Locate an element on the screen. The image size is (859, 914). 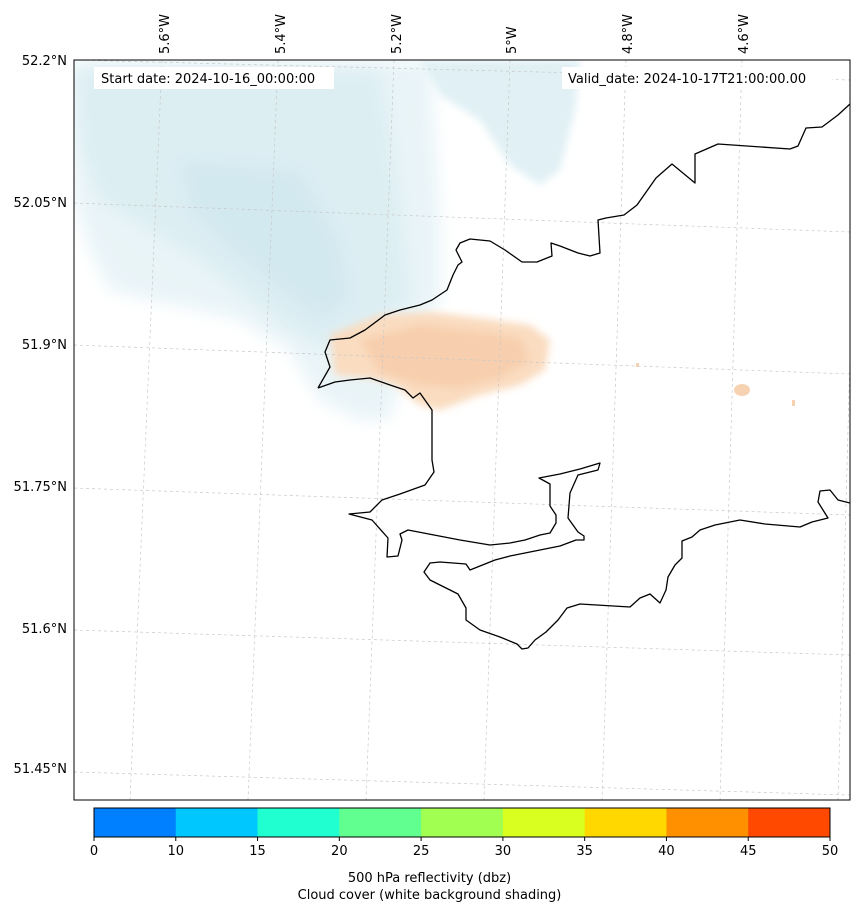
colorbar-tick-label: 40 is located at coordinates (666, 851).